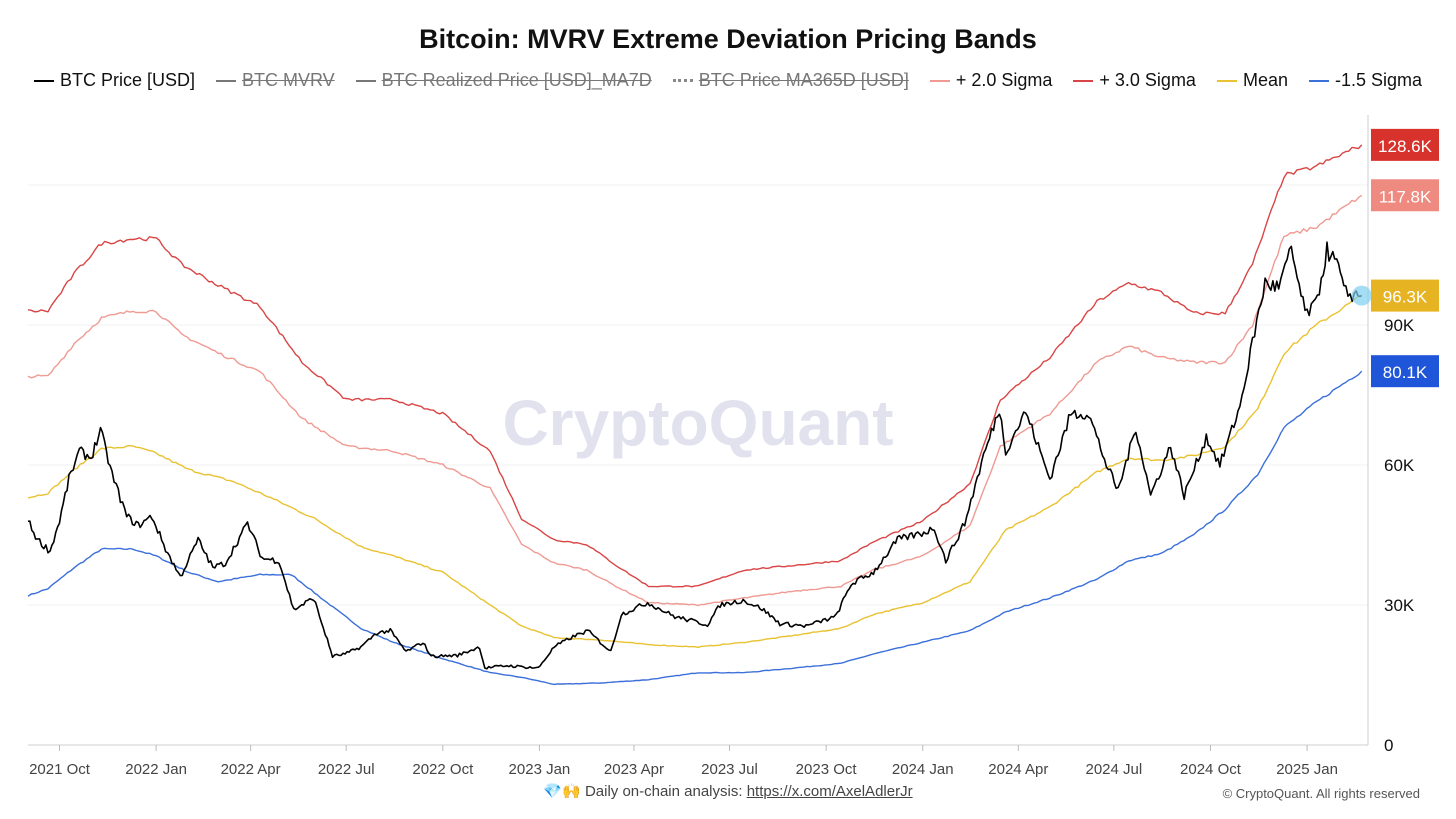 This screenshot has width=1456, height=819. I want to click on legend-item-1: BTC MVRV, so click(275, 80).